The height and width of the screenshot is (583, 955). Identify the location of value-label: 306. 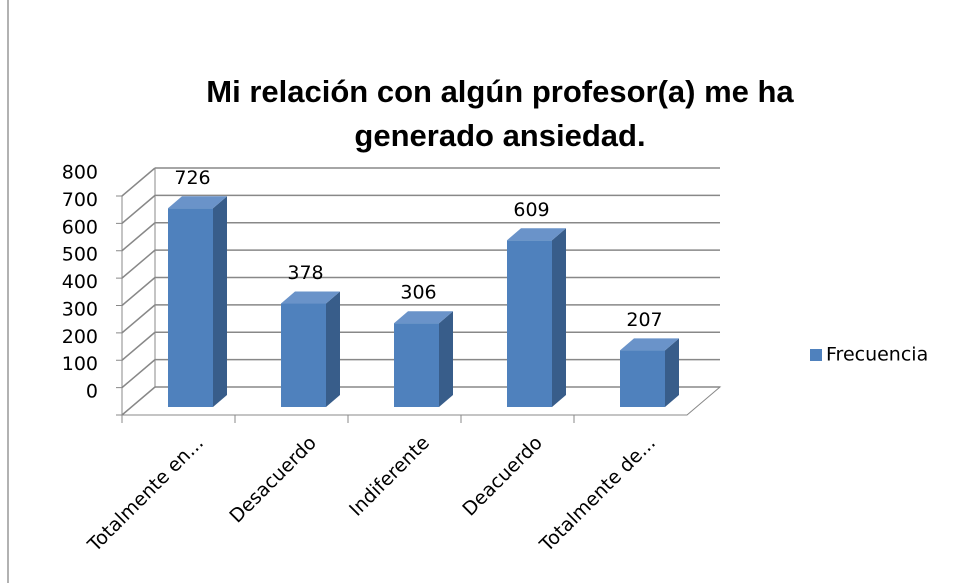
(418, 293).